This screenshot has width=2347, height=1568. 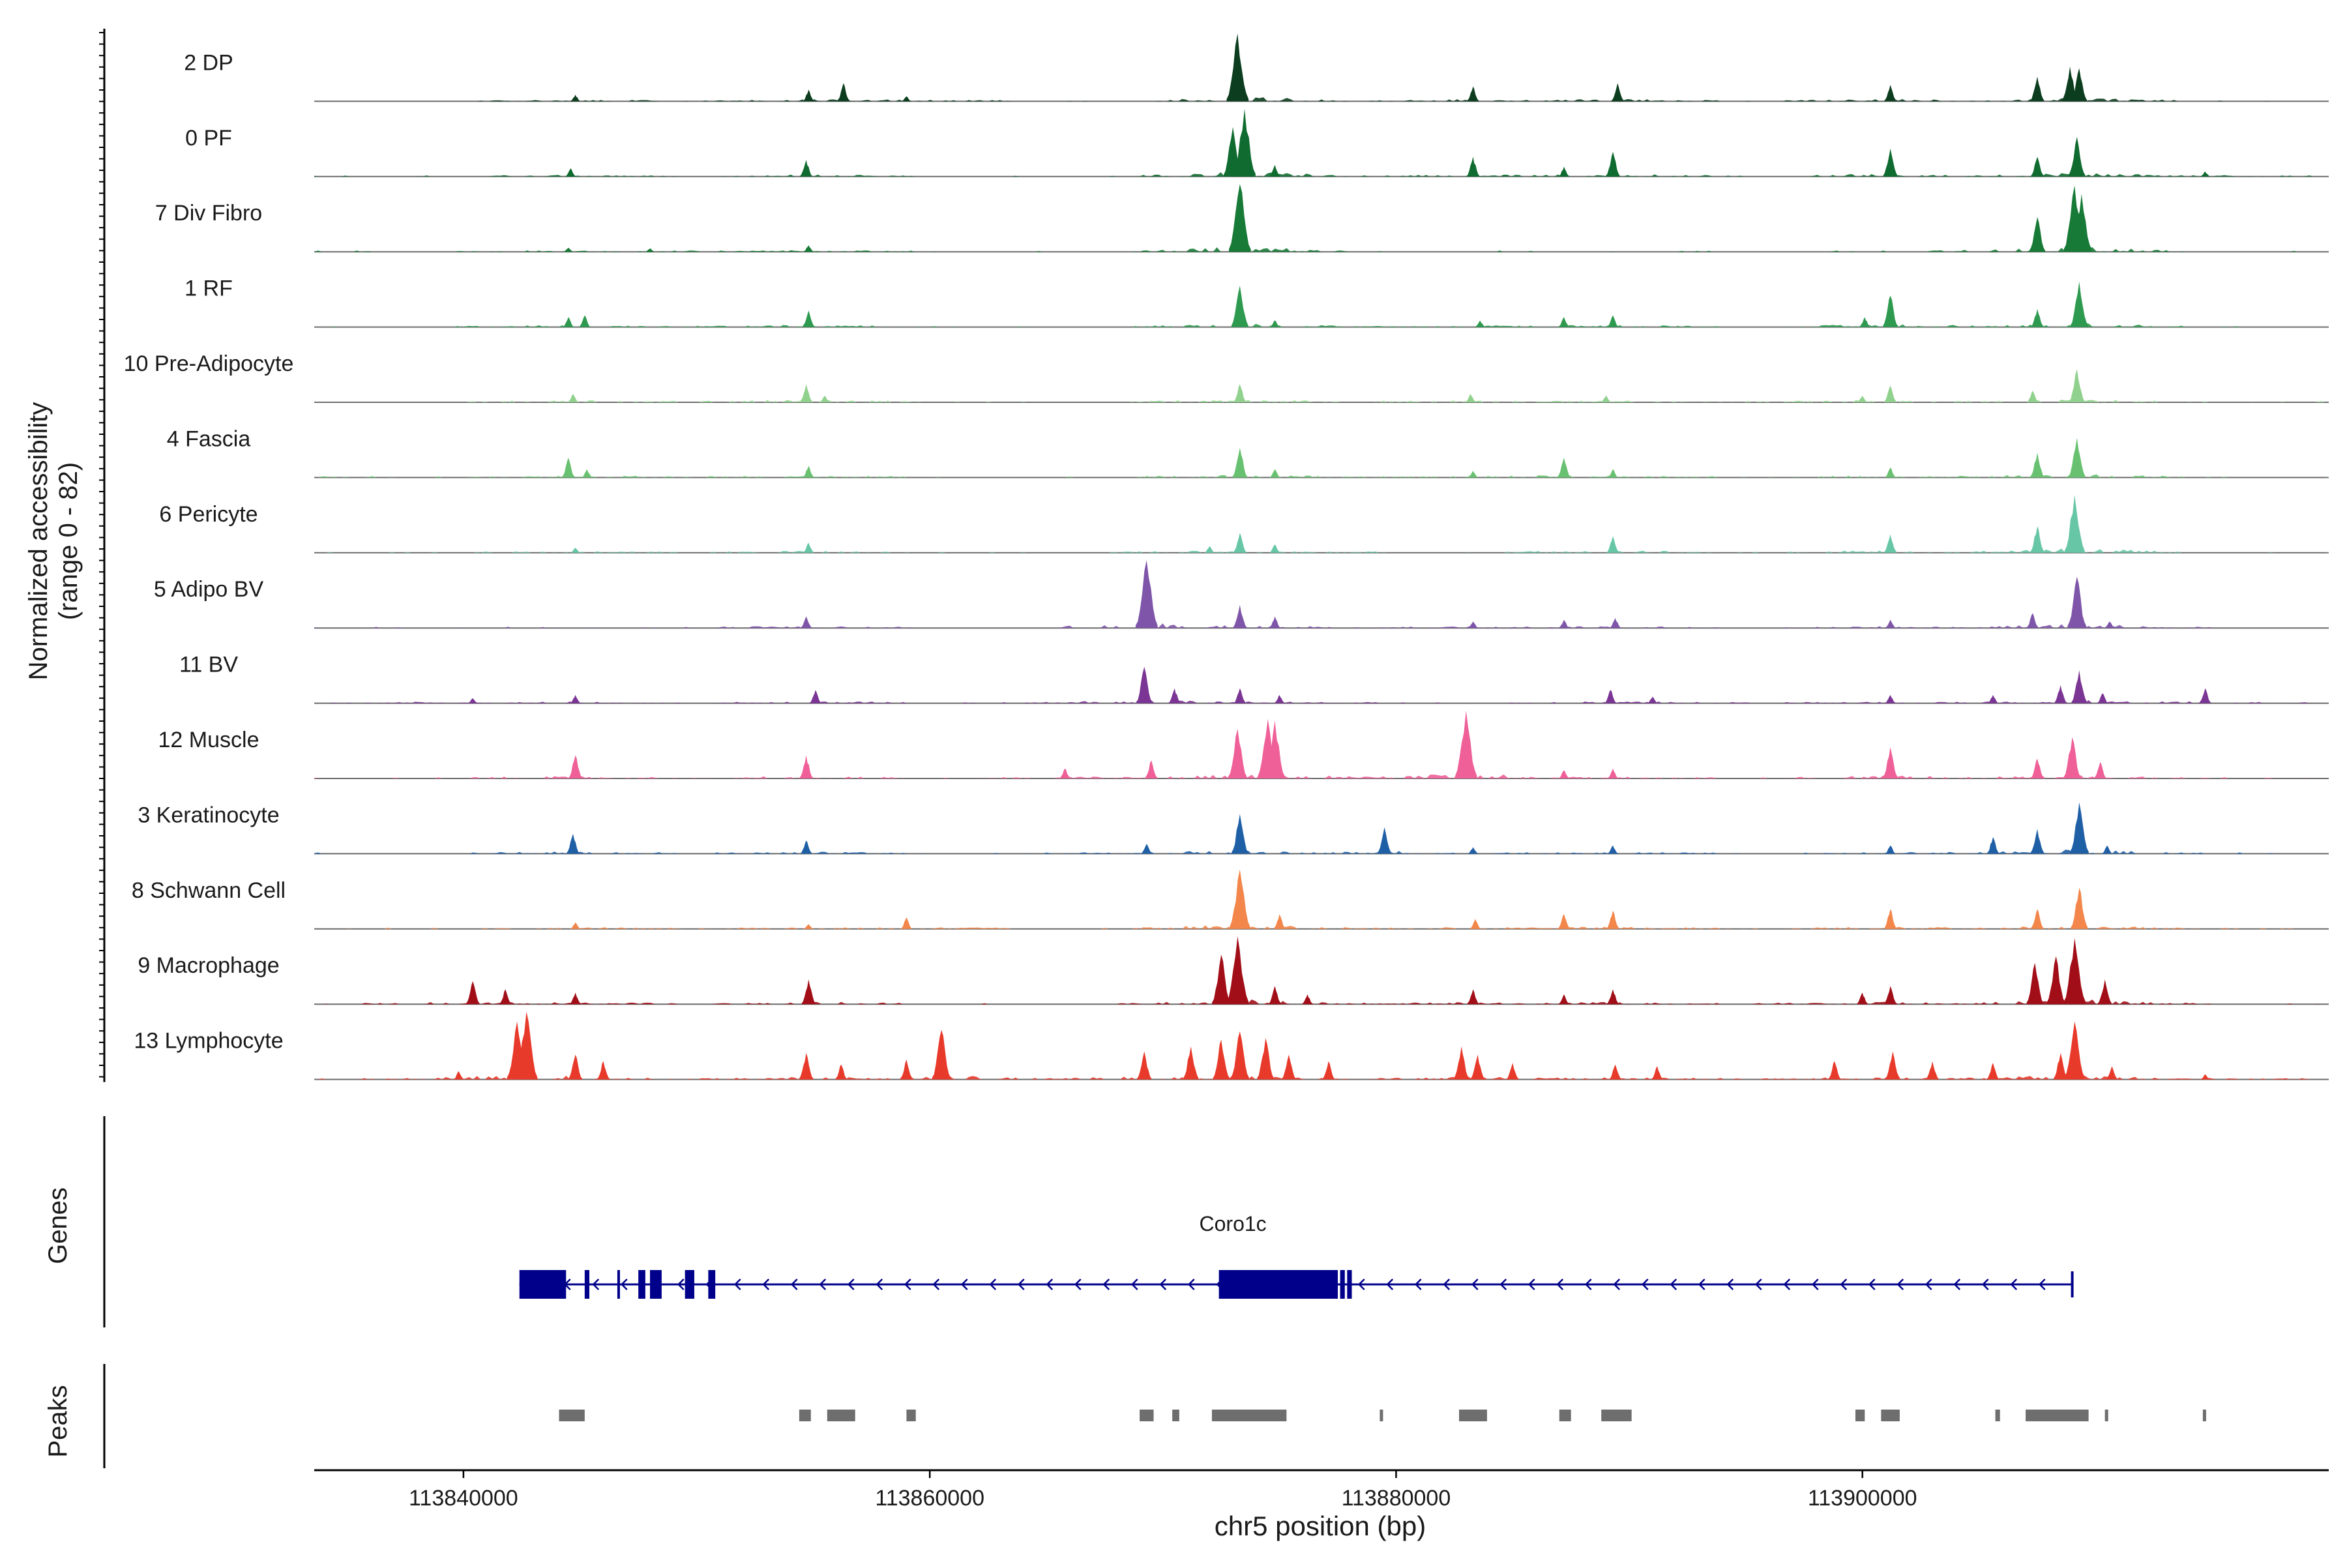 What do you see at coordinates (38, 542) in the screenshot?
I see `y-axis-title: Normalized accessibility` at bounding box center [38, 542].